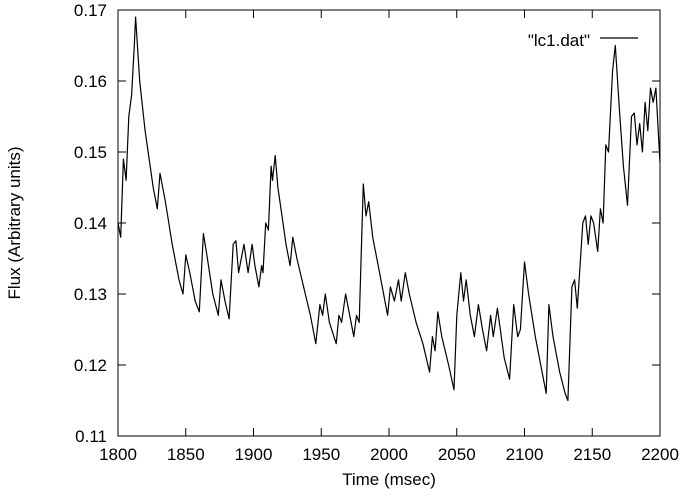 The height and width of the screenshot is (495, 687). I want to click on x-axis-title: Time (msec), so click(389, 479).